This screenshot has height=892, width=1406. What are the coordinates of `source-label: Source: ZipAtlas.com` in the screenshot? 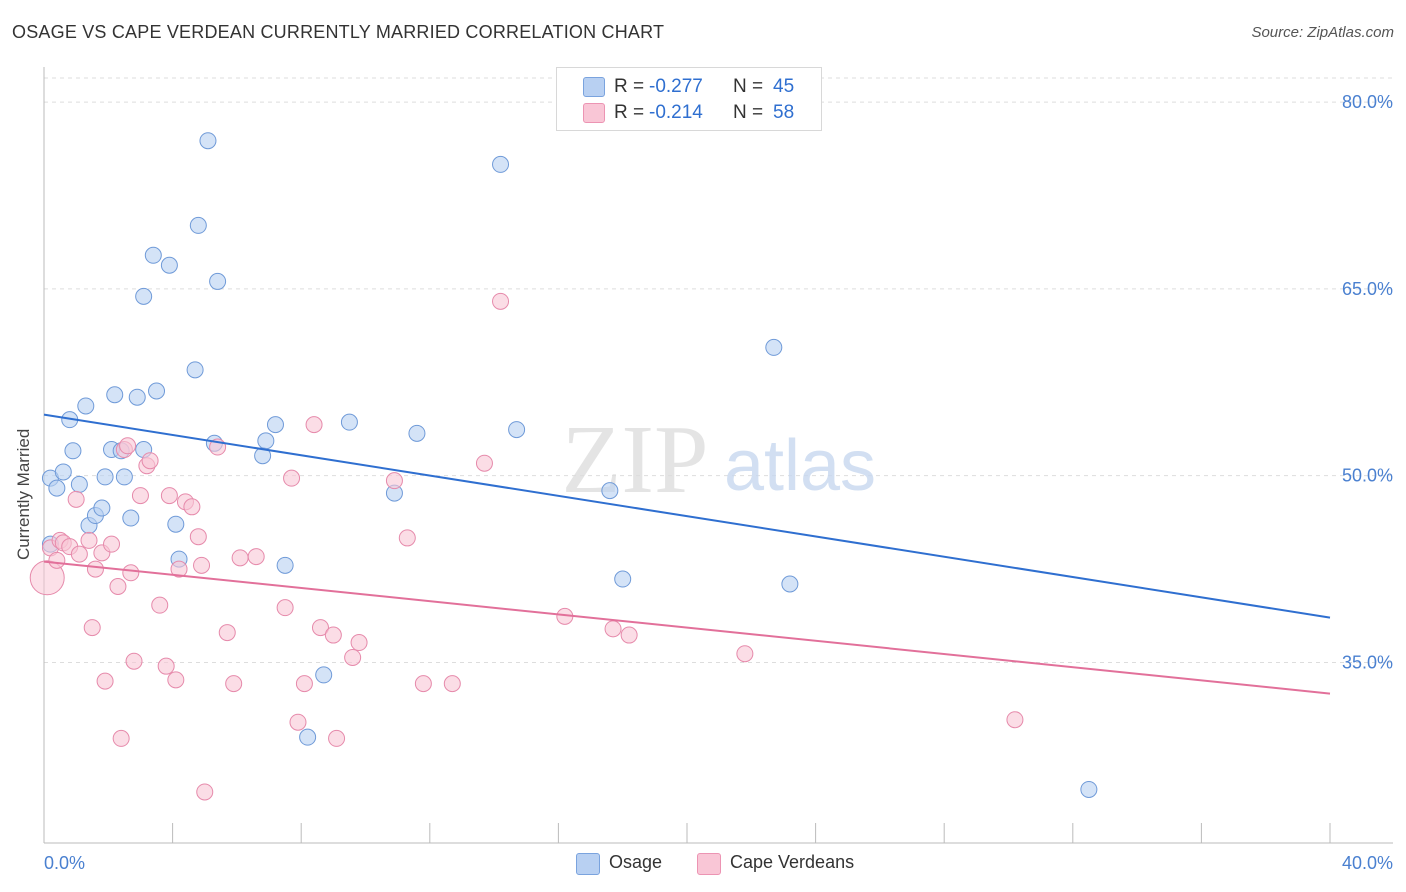 It's located at (1322, 32).